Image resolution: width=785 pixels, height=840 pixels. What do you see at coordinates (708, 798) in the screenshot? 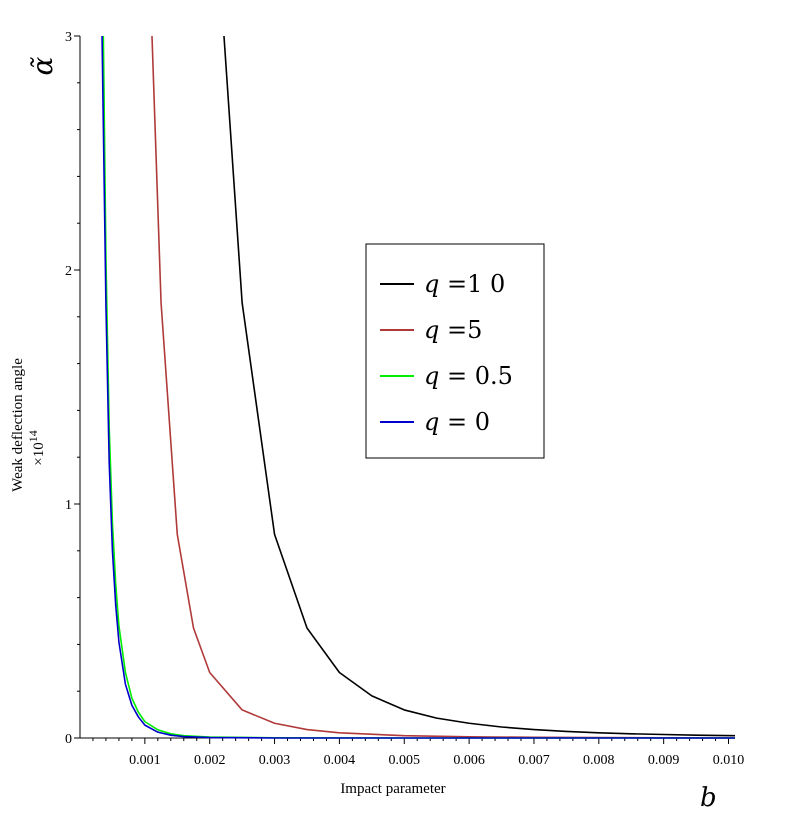
I see `x-axis-symbol: b` at bounding box center [708, 798].